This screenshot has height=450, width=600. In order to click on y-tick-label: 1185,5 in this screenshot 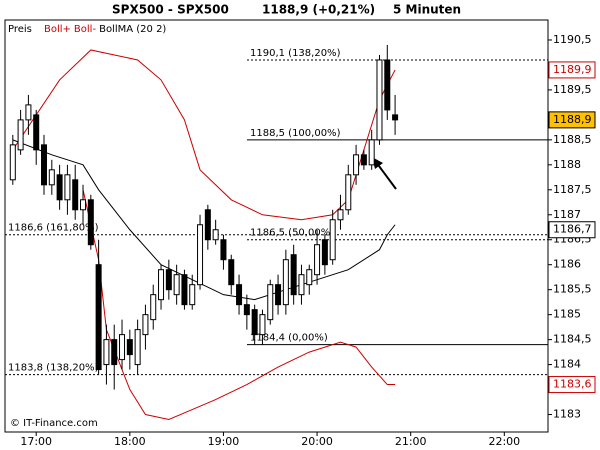, I will do `click(572, 289)`.